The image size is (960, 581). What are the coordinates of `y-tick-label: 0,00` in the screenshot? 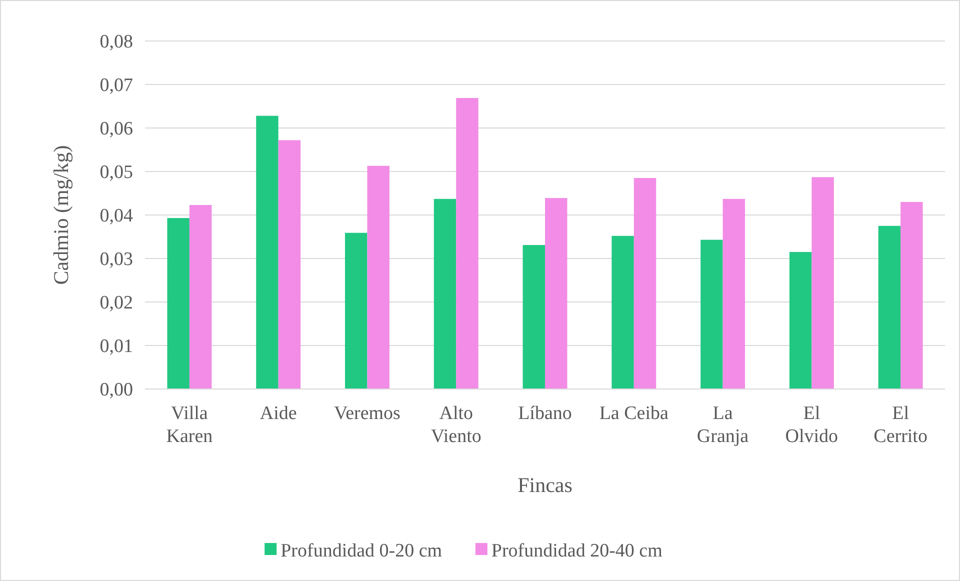 It's located at (116, 390).